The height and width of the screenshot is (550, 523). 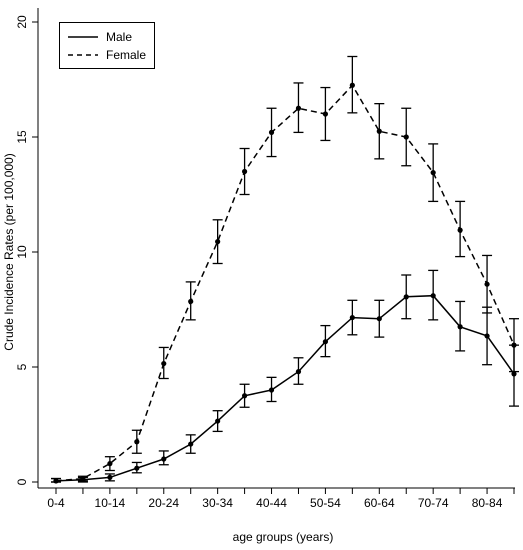 I want to click on x-tick-label: 80-84, so click(x=487, y=503).